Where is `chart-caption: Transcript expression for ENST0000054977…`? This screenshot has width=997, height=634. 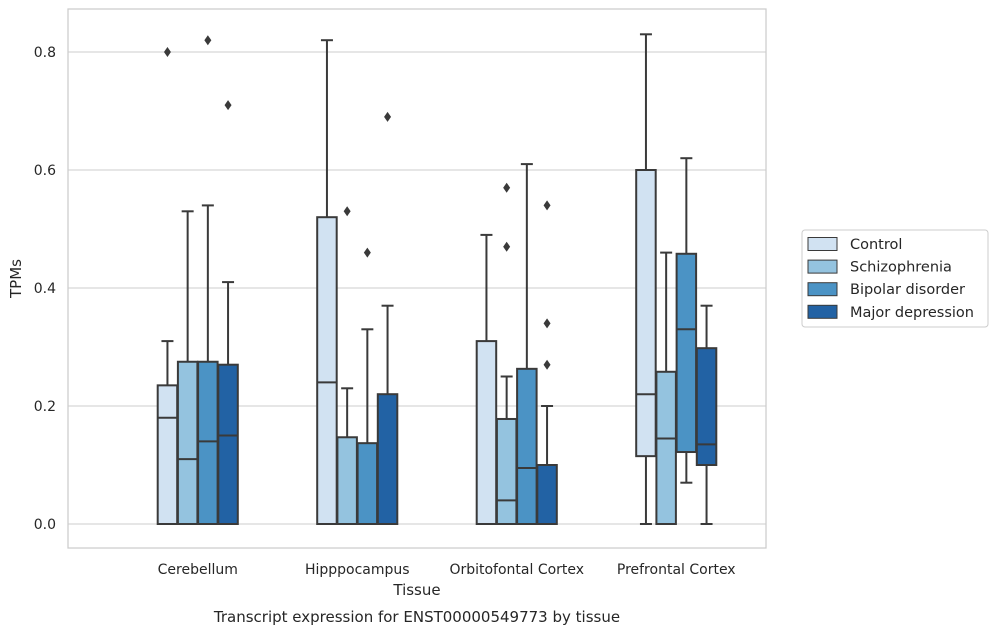 chart-caption: Transcript expression for ENST0000054977… is located at coordinates (416, 617).